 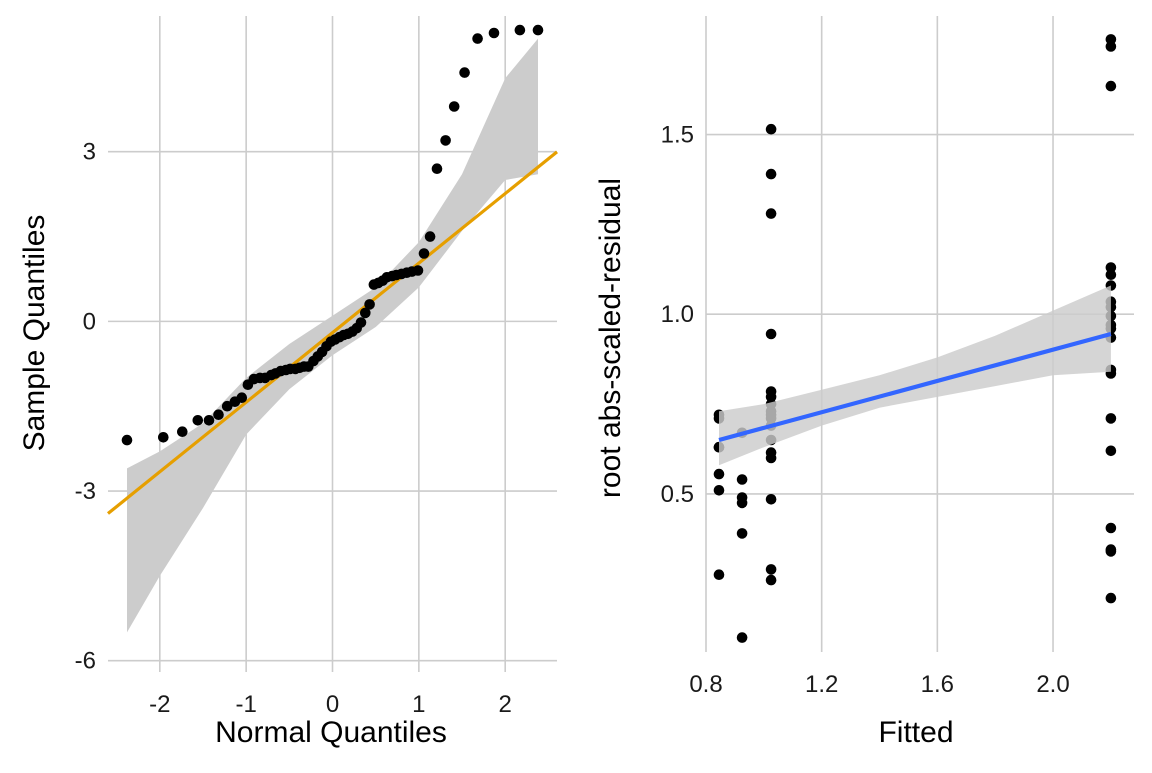 I want to click on confidence-band, so click(x=915, y=375).